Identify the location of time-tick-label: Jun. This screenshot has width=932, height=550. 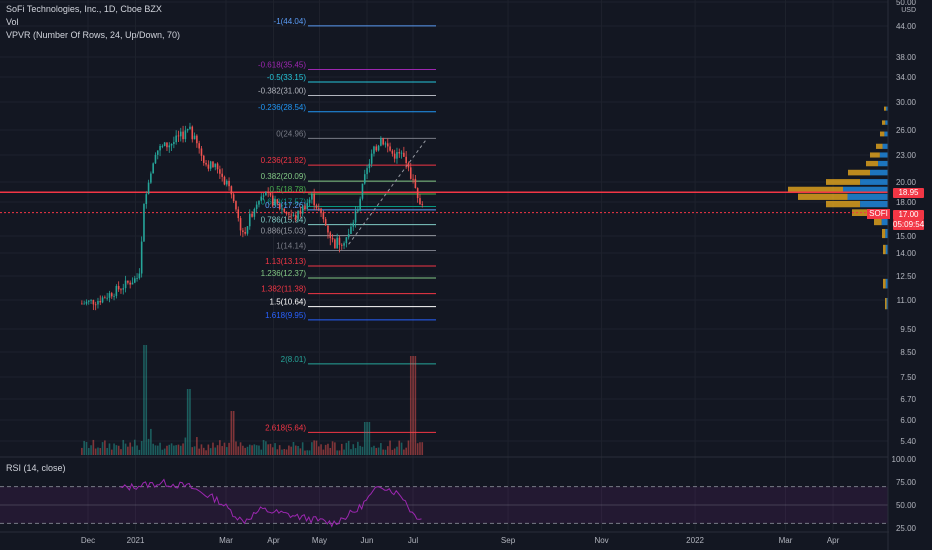
(367, 540).